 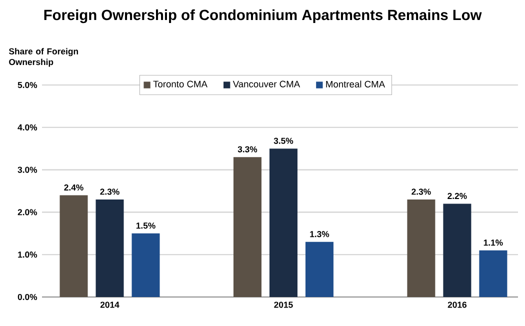 I want to click on x-tick-label: 2014, so click(x=110, y=305).